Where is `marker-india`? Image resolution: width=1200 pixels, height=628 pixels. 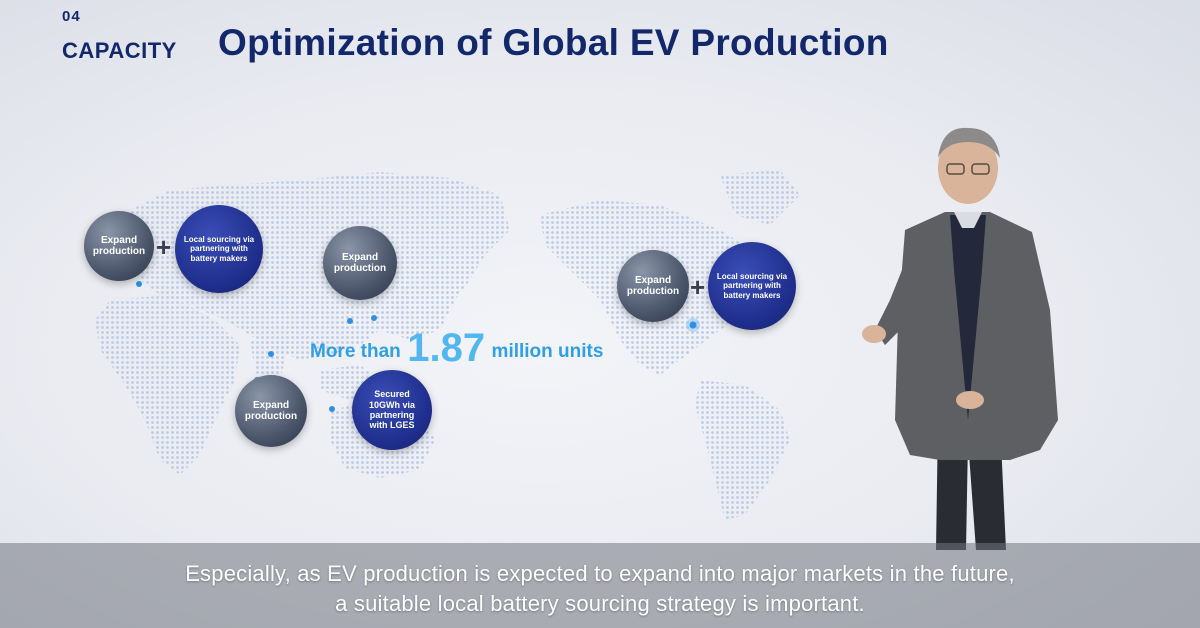 marker-india is located at coordinates (271, 354).